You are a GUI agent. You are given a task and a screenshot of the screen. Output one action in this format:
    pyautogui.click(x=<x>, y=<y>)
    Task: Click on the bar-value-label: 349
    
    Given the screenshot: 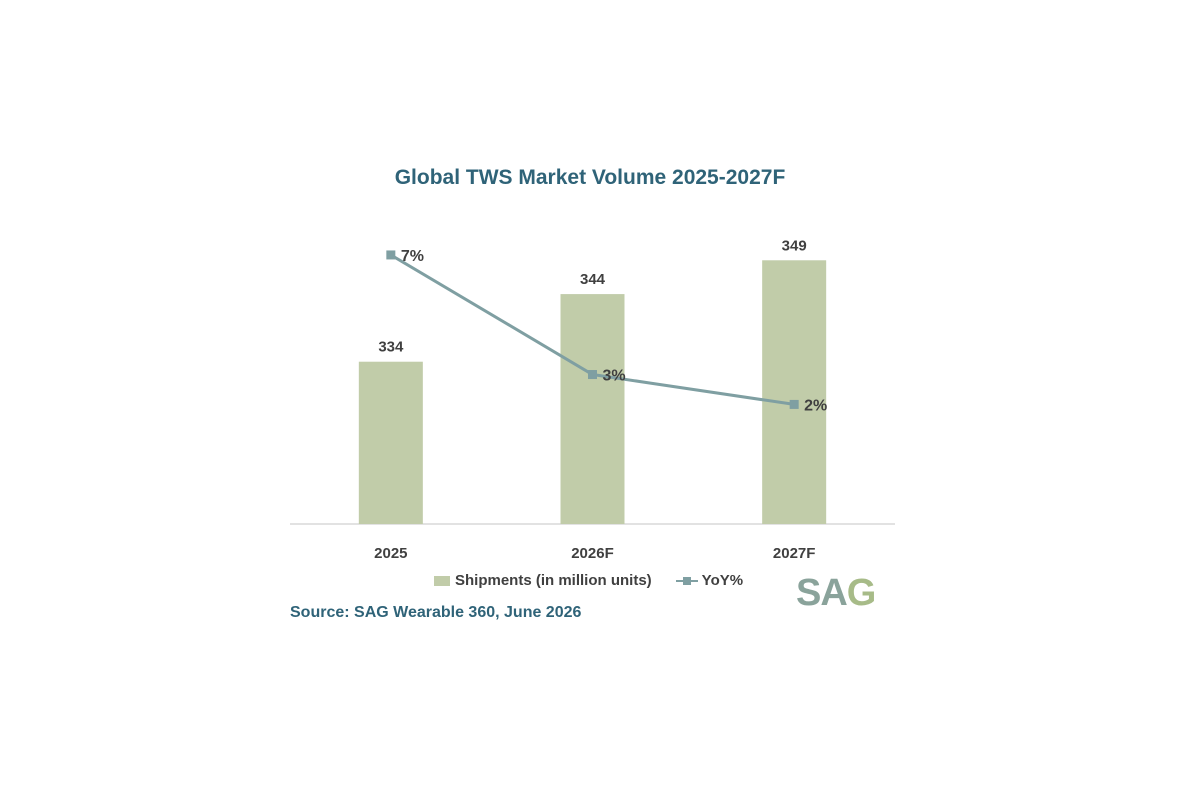 What is the action you would take?
    pyautogui.click(x=794, y=245)
    